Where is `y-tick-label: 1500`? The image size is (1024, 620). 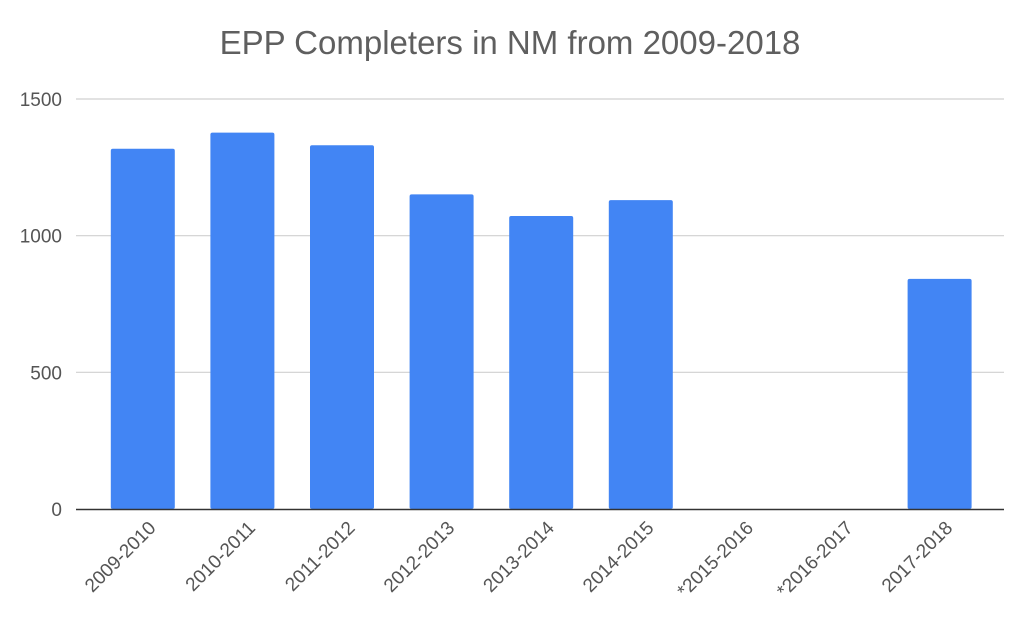
y-tick-label: 1500 is located at coordinates (41, 100).